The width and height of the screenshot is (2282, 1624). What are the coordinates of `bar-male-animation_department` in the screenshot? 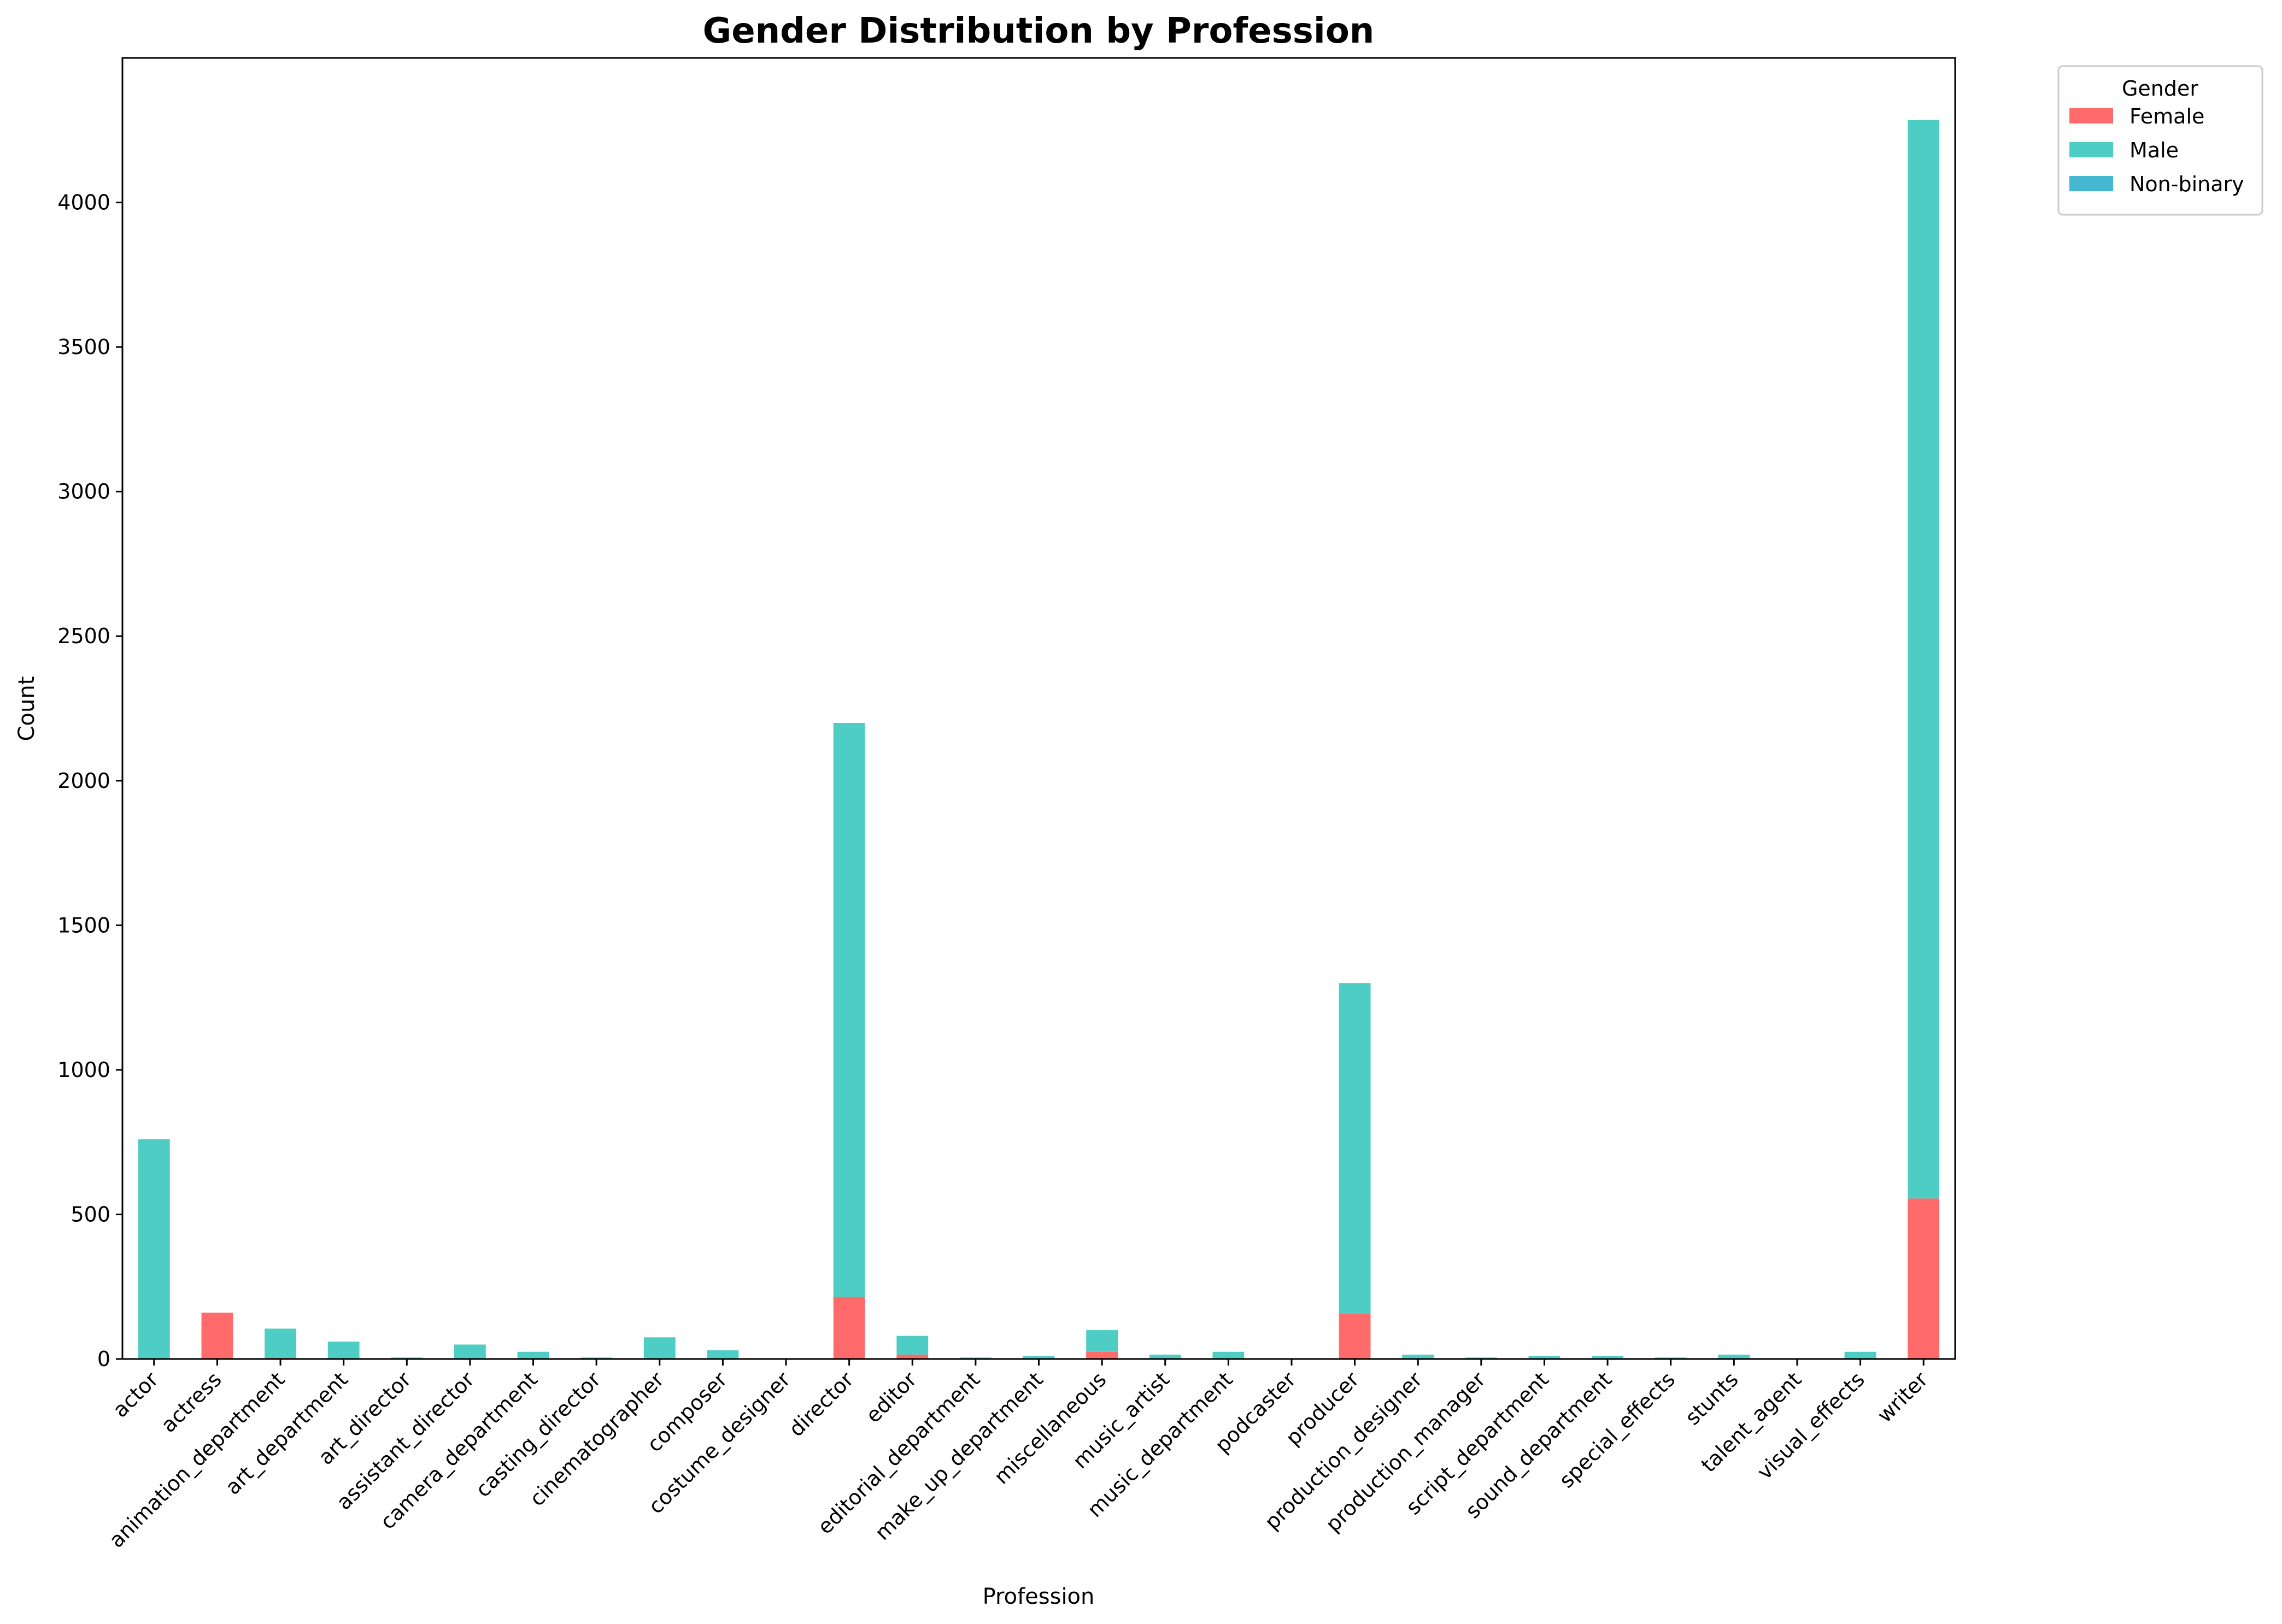 It's located at (280, 1343).